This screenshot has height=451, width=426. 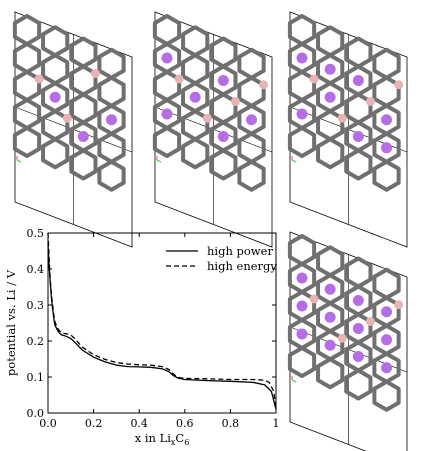 I want to click on y-tick-label: 0.3, so click(x=36, y=305).